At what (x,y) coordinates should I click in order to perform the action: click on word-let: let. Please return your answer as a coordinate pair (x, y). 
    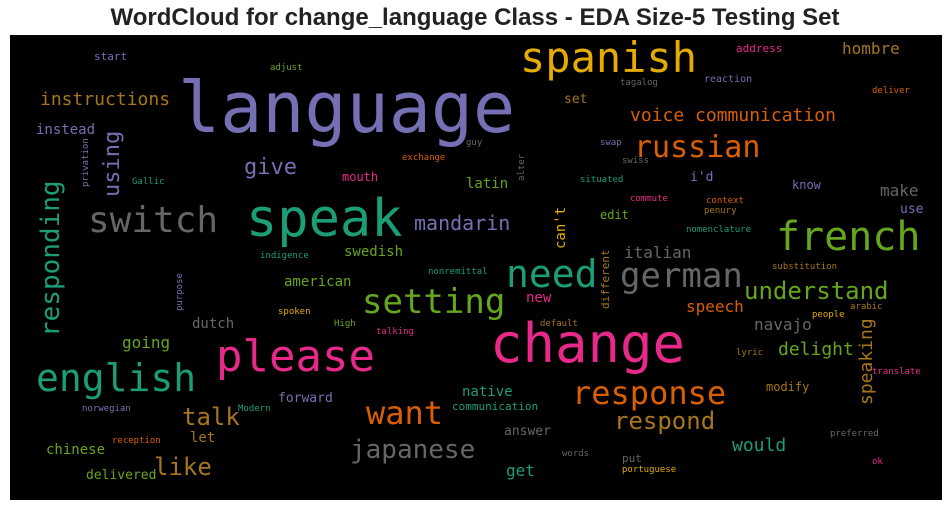
    Looking at the image, I should click on (203, 438).